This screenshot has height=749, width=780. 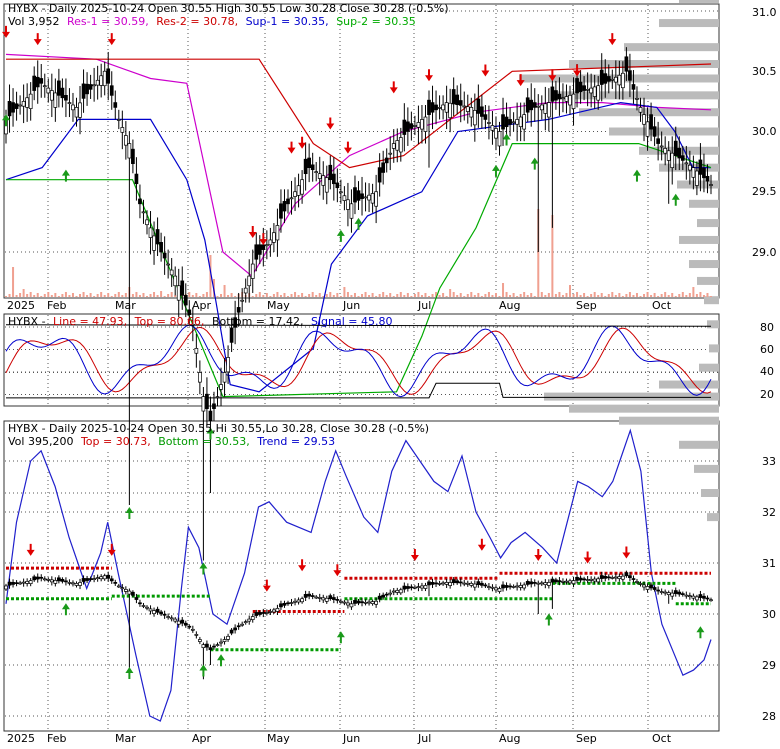 What do you see at coordinates (767, 361) in the screenshot?
I see `oscillator-y-axis: 80 60 40 20` at bounding box center [767, 361].